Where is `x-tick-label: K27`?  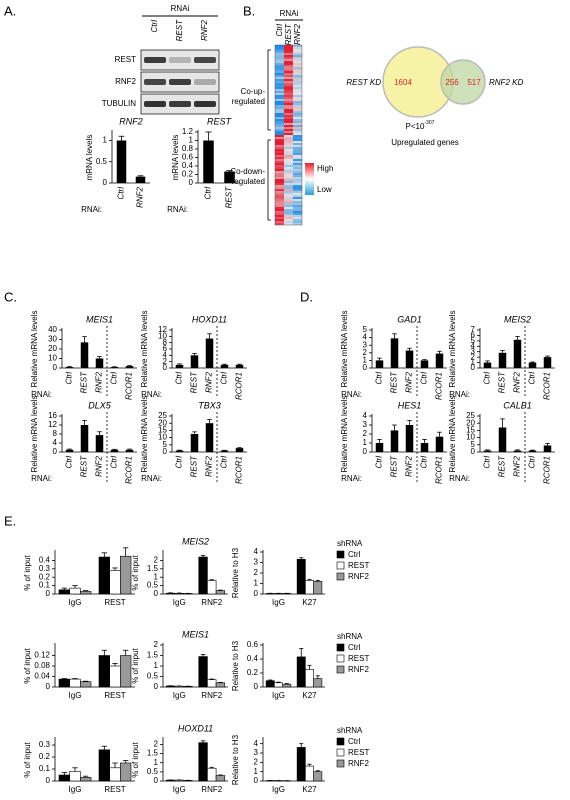
x-tick-label: K27 is located at coordinates (309, 602).